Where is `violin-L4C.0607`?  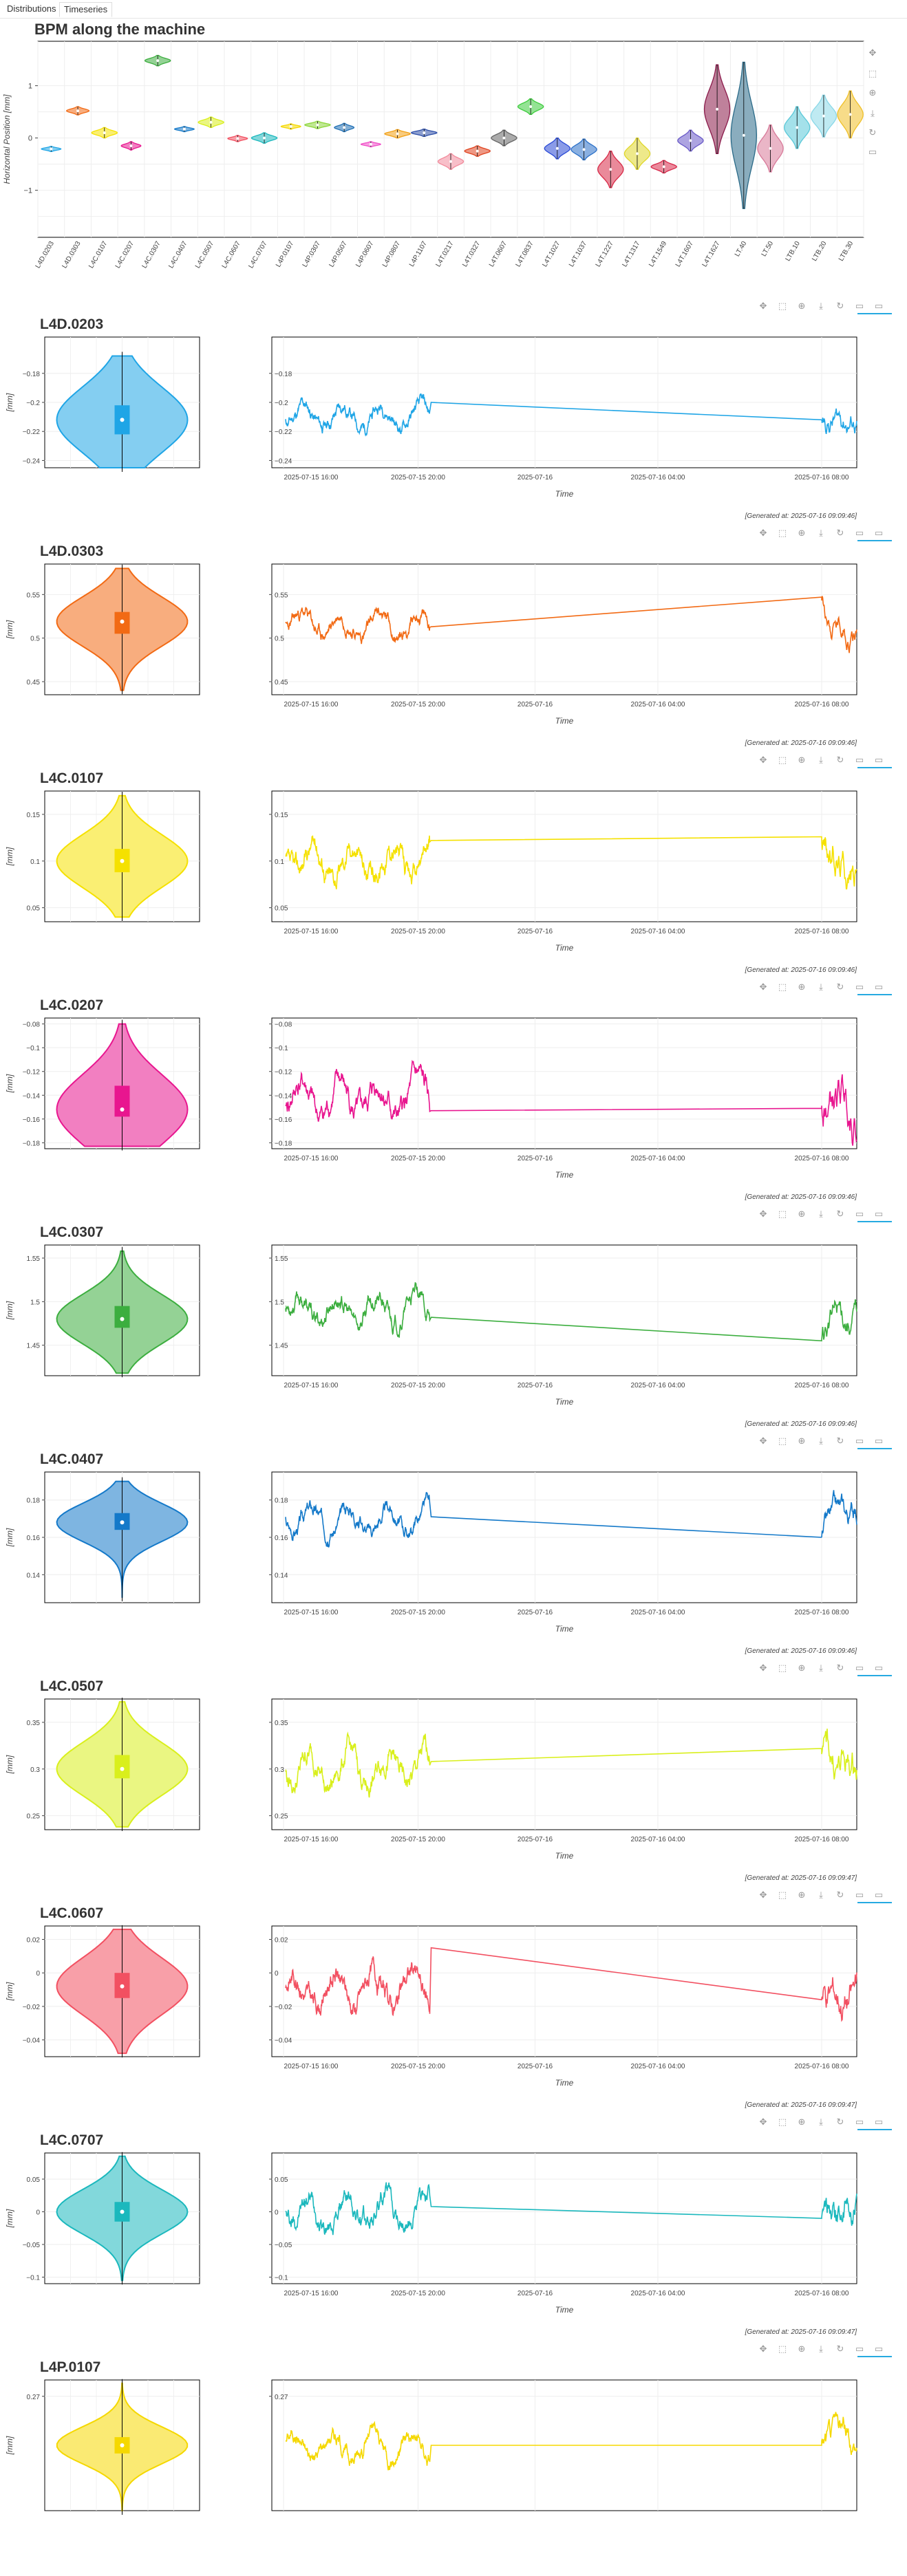 violin-L4C.0607 is located at coordinates (237, 138).